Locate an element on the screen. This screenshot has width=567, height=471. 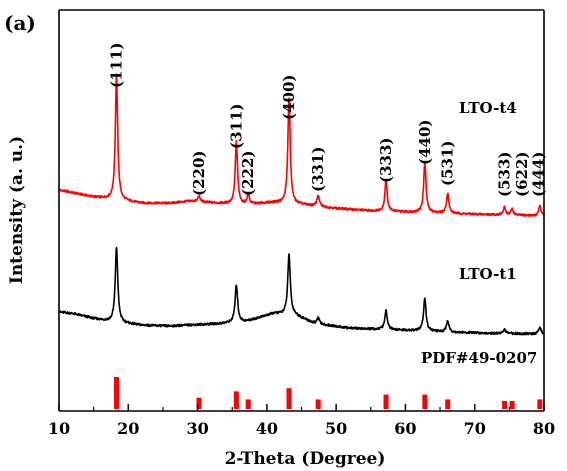
reference-layer is located at coordinates (328, 393).